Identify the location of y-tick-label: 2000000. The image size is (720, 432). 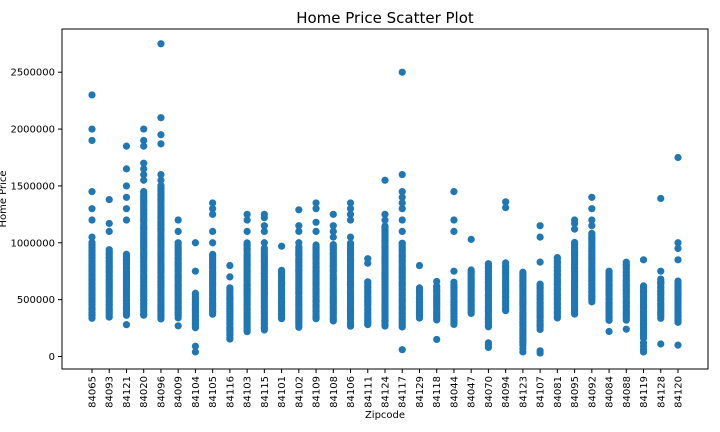
(32, 130).